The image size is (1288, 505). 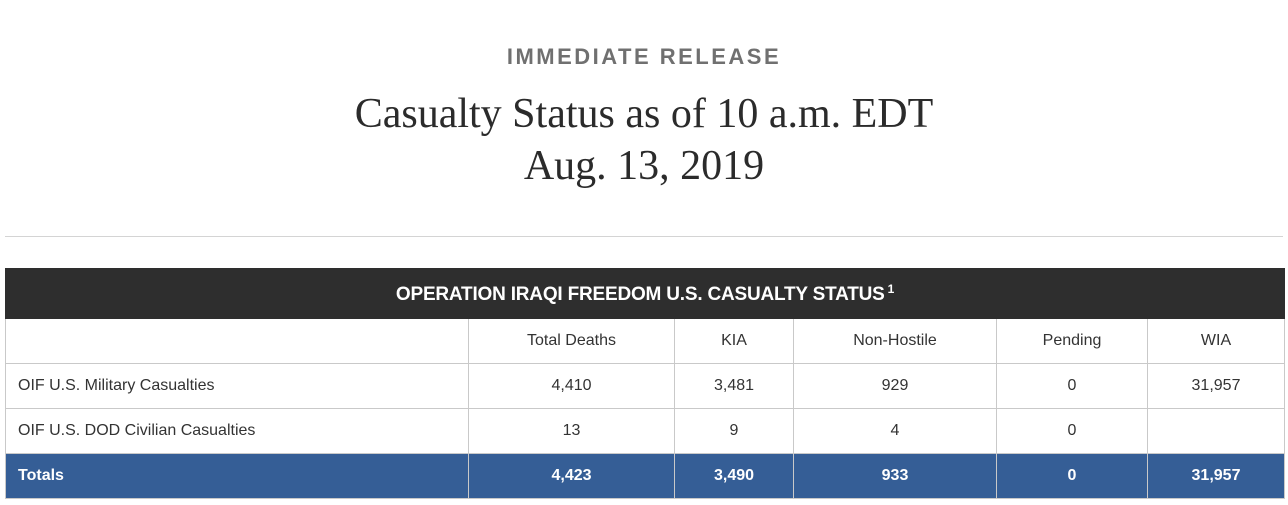 I want to click on cell-kia: 3,481, so click(x=734, y=386).